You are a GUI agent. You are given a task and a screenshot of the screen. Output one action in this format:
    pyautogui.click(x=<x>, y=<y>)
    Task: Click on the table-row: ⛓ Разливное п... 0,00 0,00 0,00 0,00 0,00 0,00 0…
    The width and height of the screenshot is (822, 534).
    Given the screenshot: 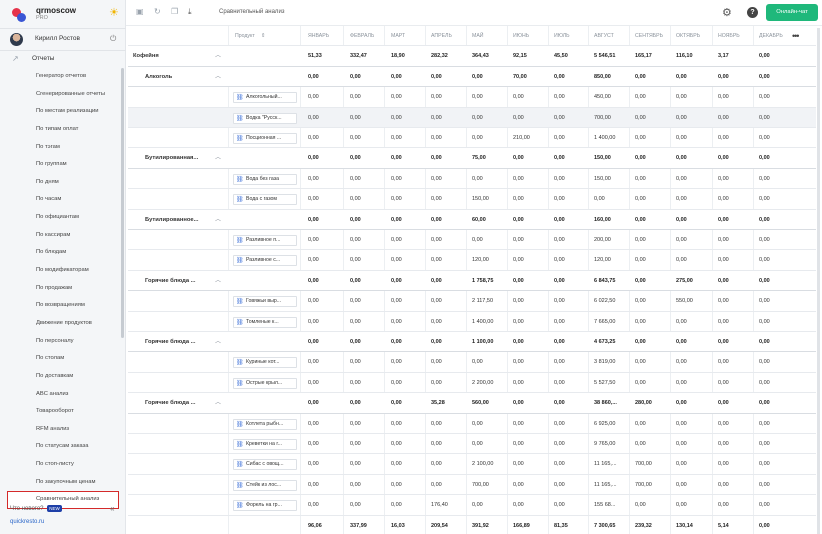 What is the action you would take?
    pyautogui.click(x=472, y=240)
    